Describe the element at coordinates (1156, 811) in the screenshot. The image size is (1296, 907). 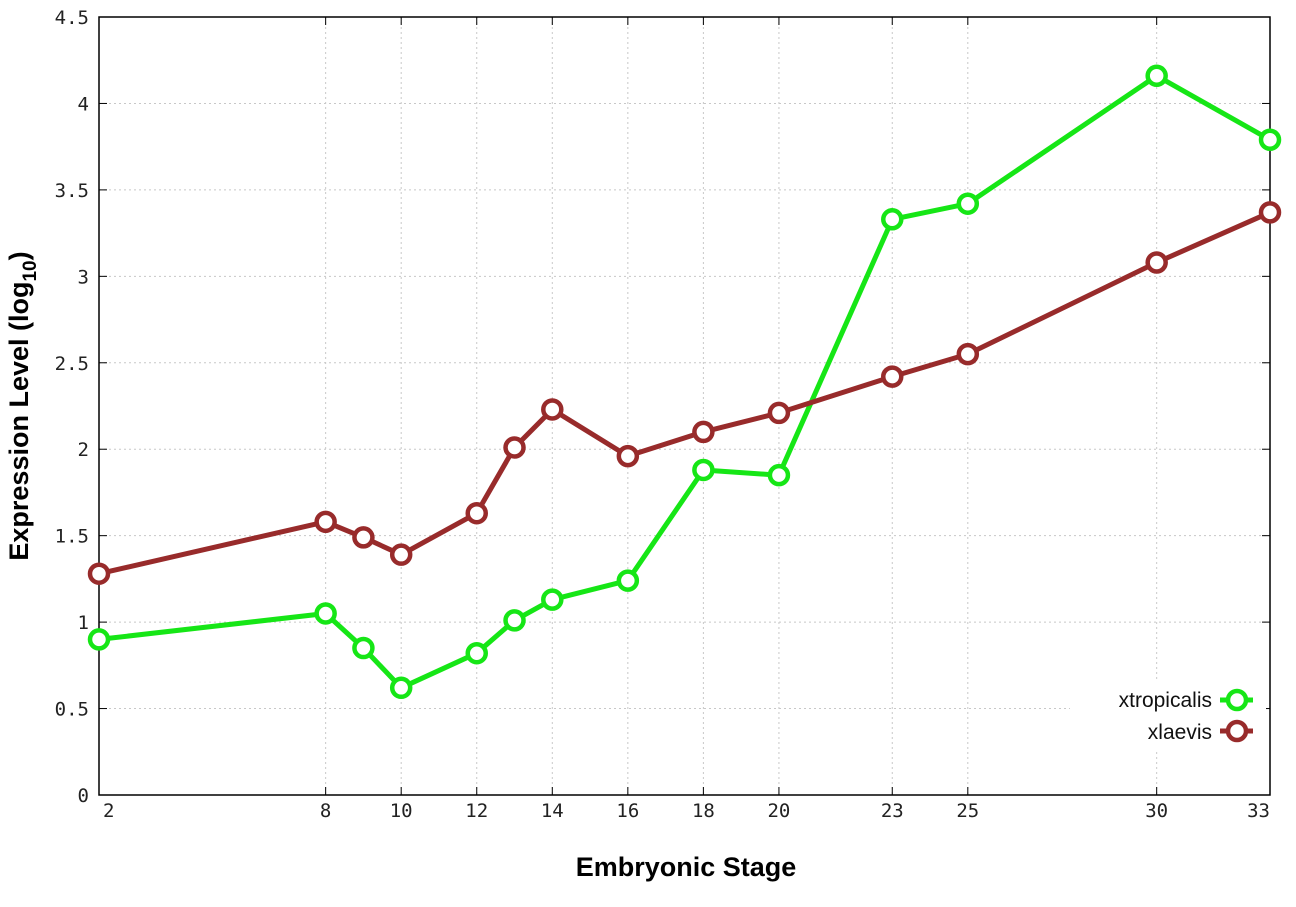
I see `x-tick-label: 30` at that location.